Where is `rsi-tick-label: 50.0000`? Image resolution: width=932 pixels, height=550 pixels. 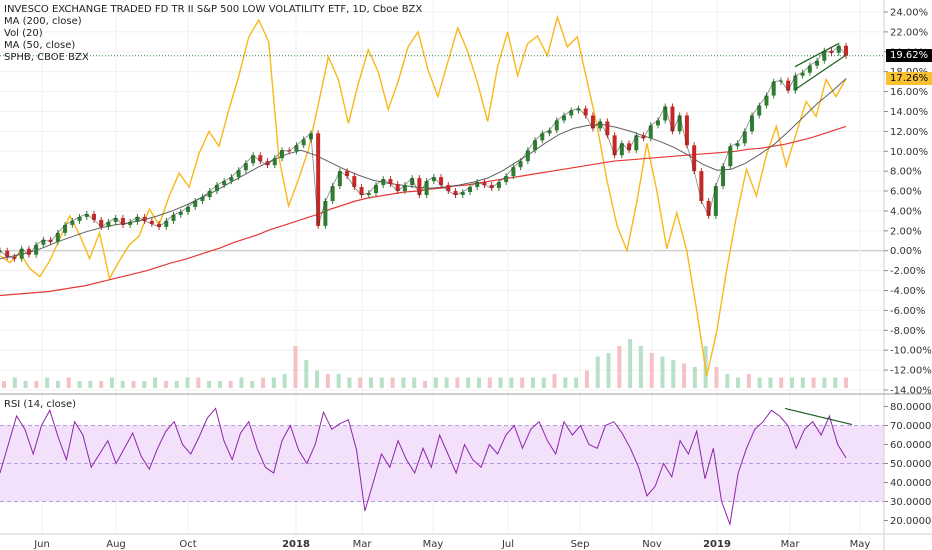 rsi-tick-label: 50.0000 is located at coordinates (910, 464).